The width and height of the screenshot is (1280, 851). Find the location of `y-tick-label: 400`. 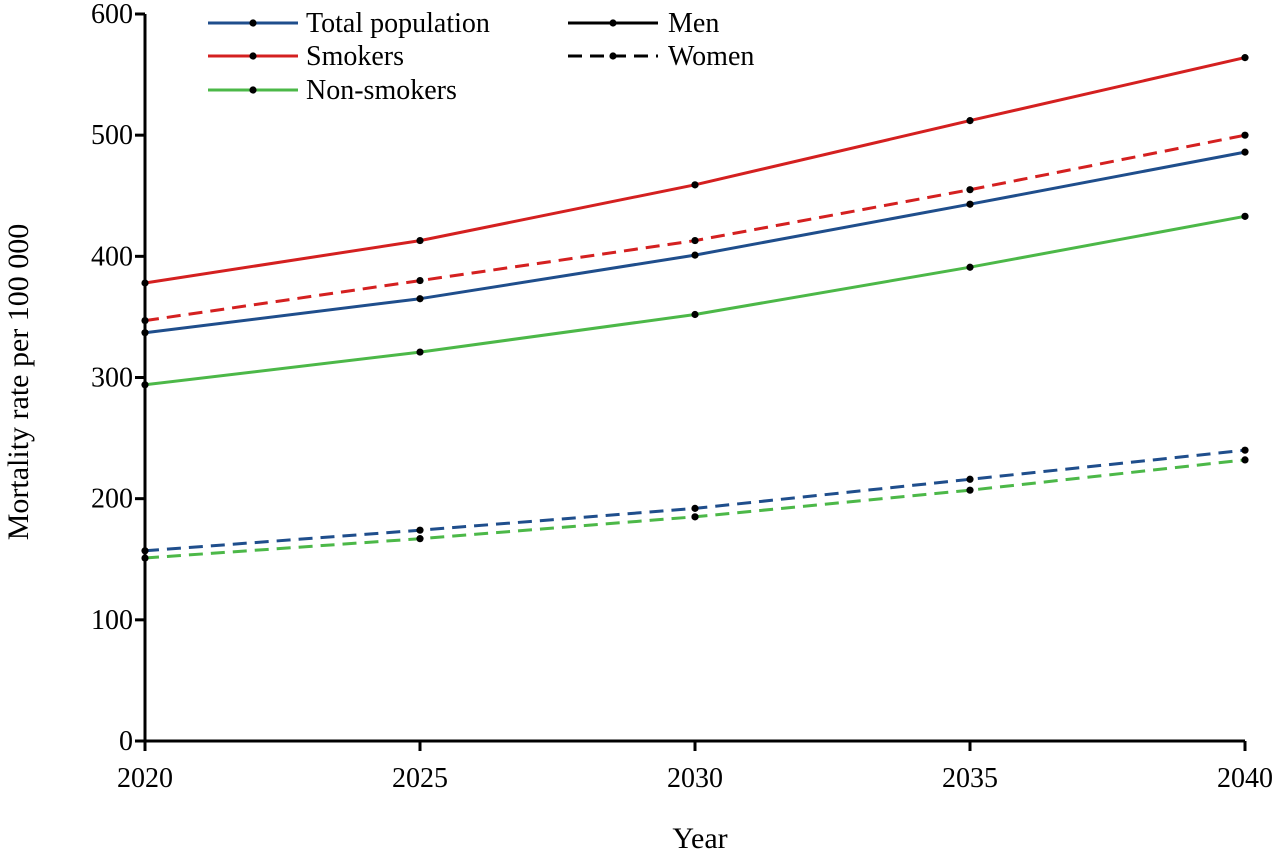

y-tick-label: 400 is located at coordinates (112, 256).